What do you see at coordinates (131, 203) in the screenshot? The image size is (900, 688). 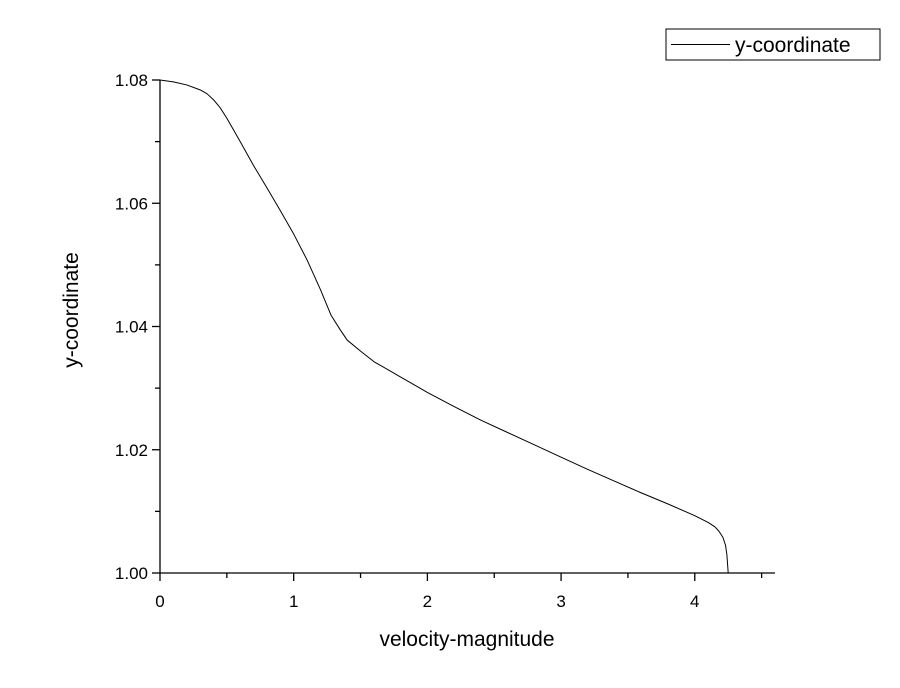 I see `y-tick-label: 1.06` at bounding box center [131, 203].